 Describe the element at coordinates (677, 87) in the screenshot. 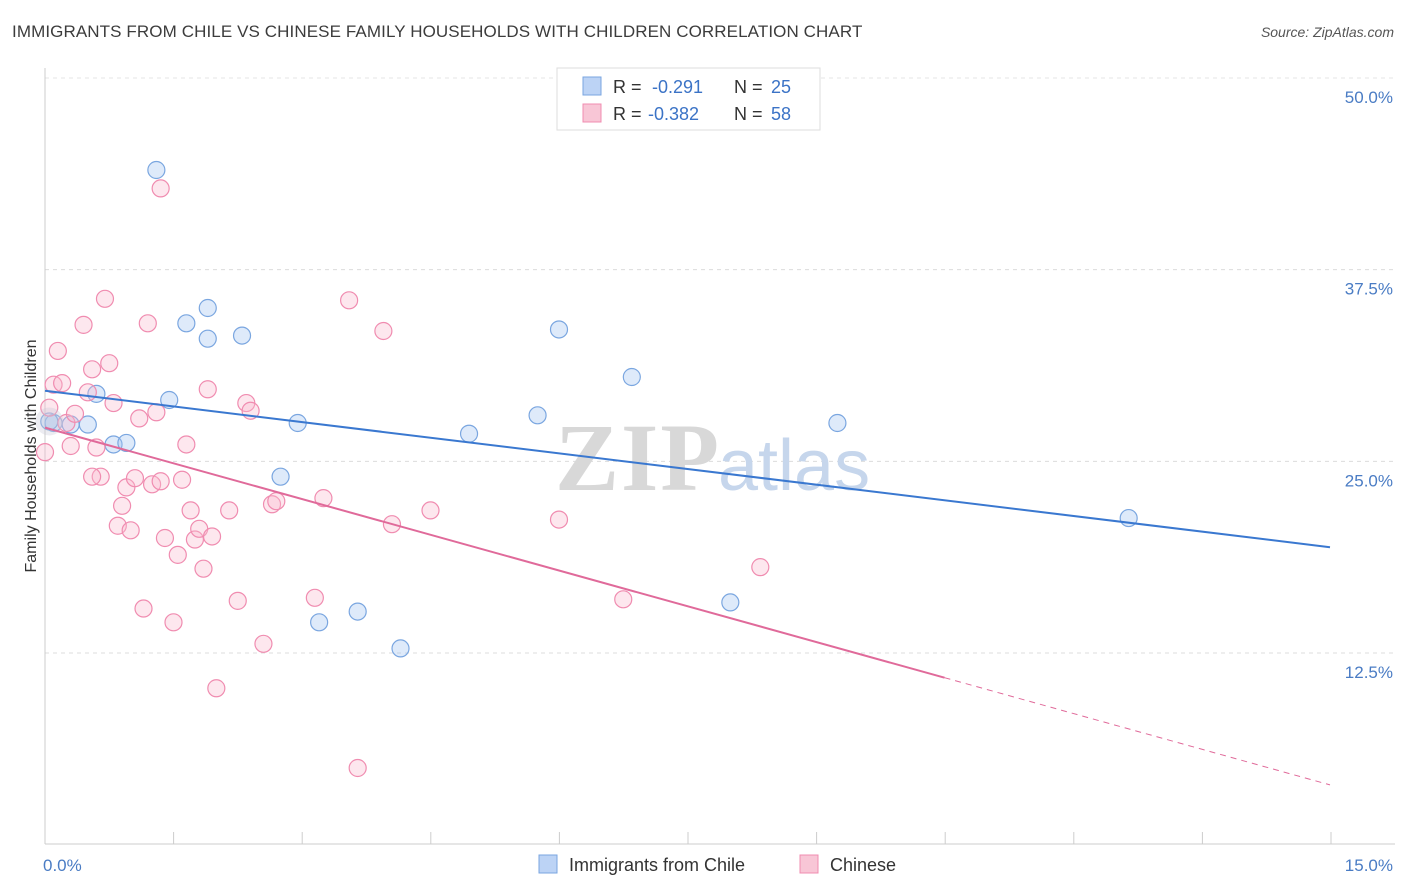

I see `legend-r-value-0: -0.291` at that location.